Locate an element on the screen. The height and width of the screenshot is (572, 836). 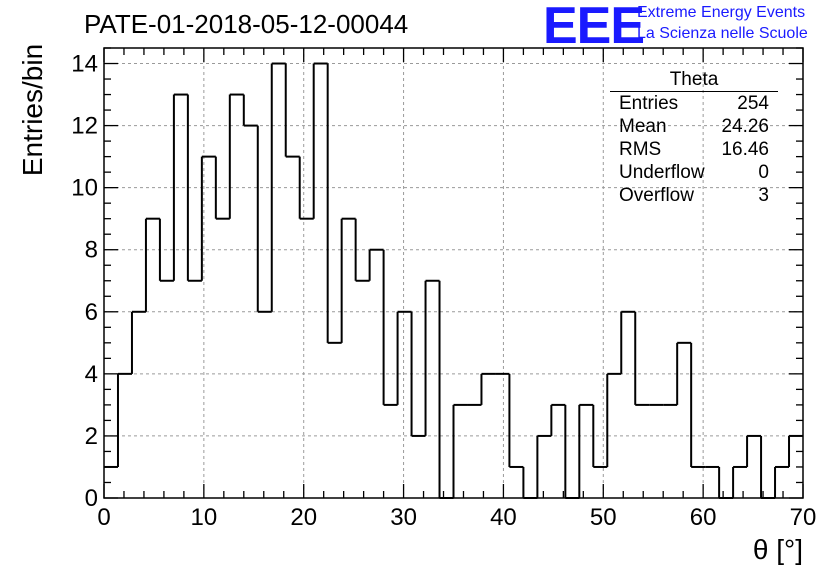
eee-logo: EEE is located at coordinates (594, 27).